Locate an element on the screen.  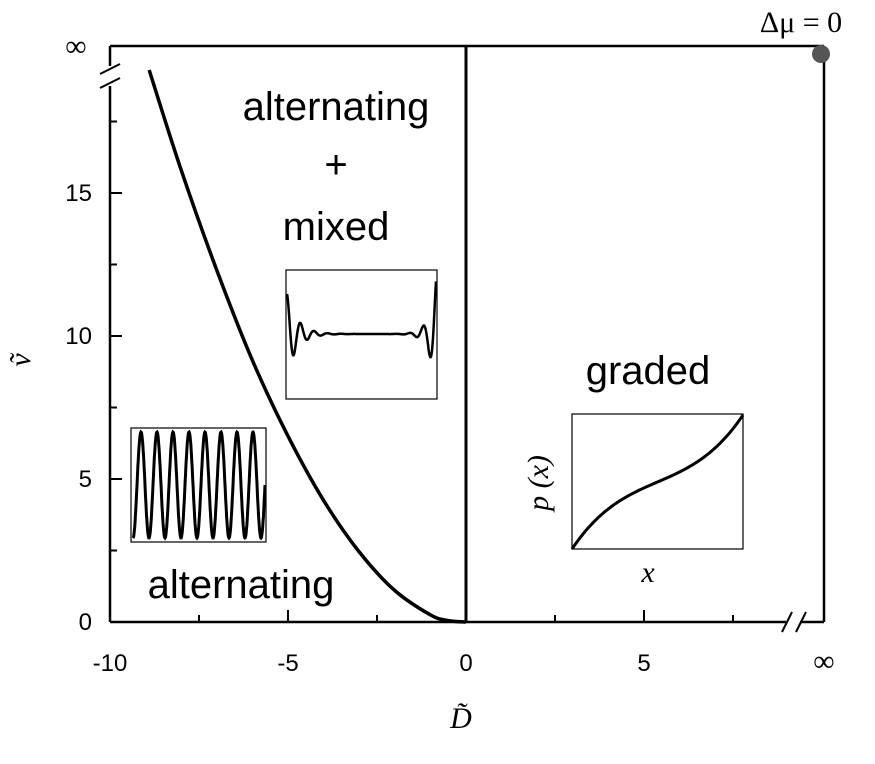
y-axis-label: ṽ is located at coordinates (20, 359).